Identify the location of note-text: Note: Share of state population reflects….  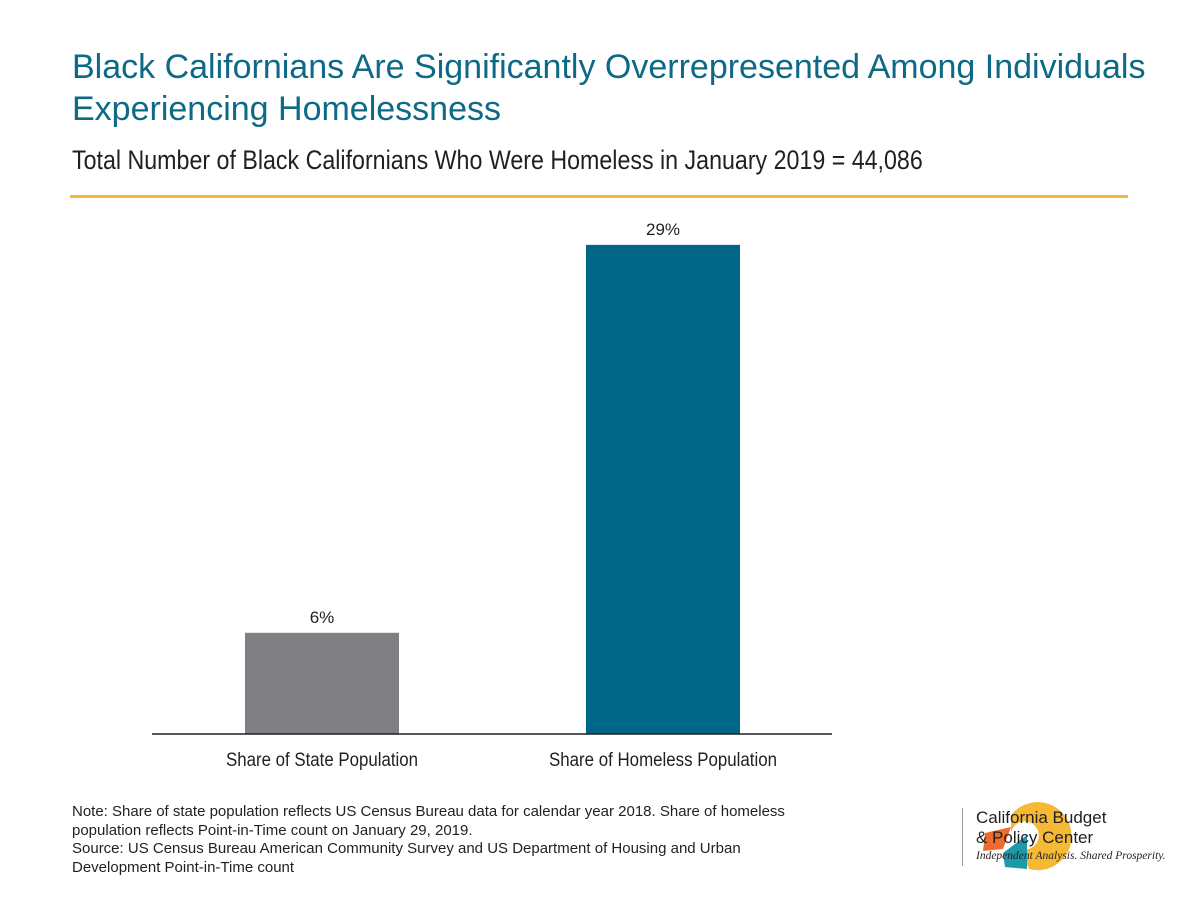
(428, 821).